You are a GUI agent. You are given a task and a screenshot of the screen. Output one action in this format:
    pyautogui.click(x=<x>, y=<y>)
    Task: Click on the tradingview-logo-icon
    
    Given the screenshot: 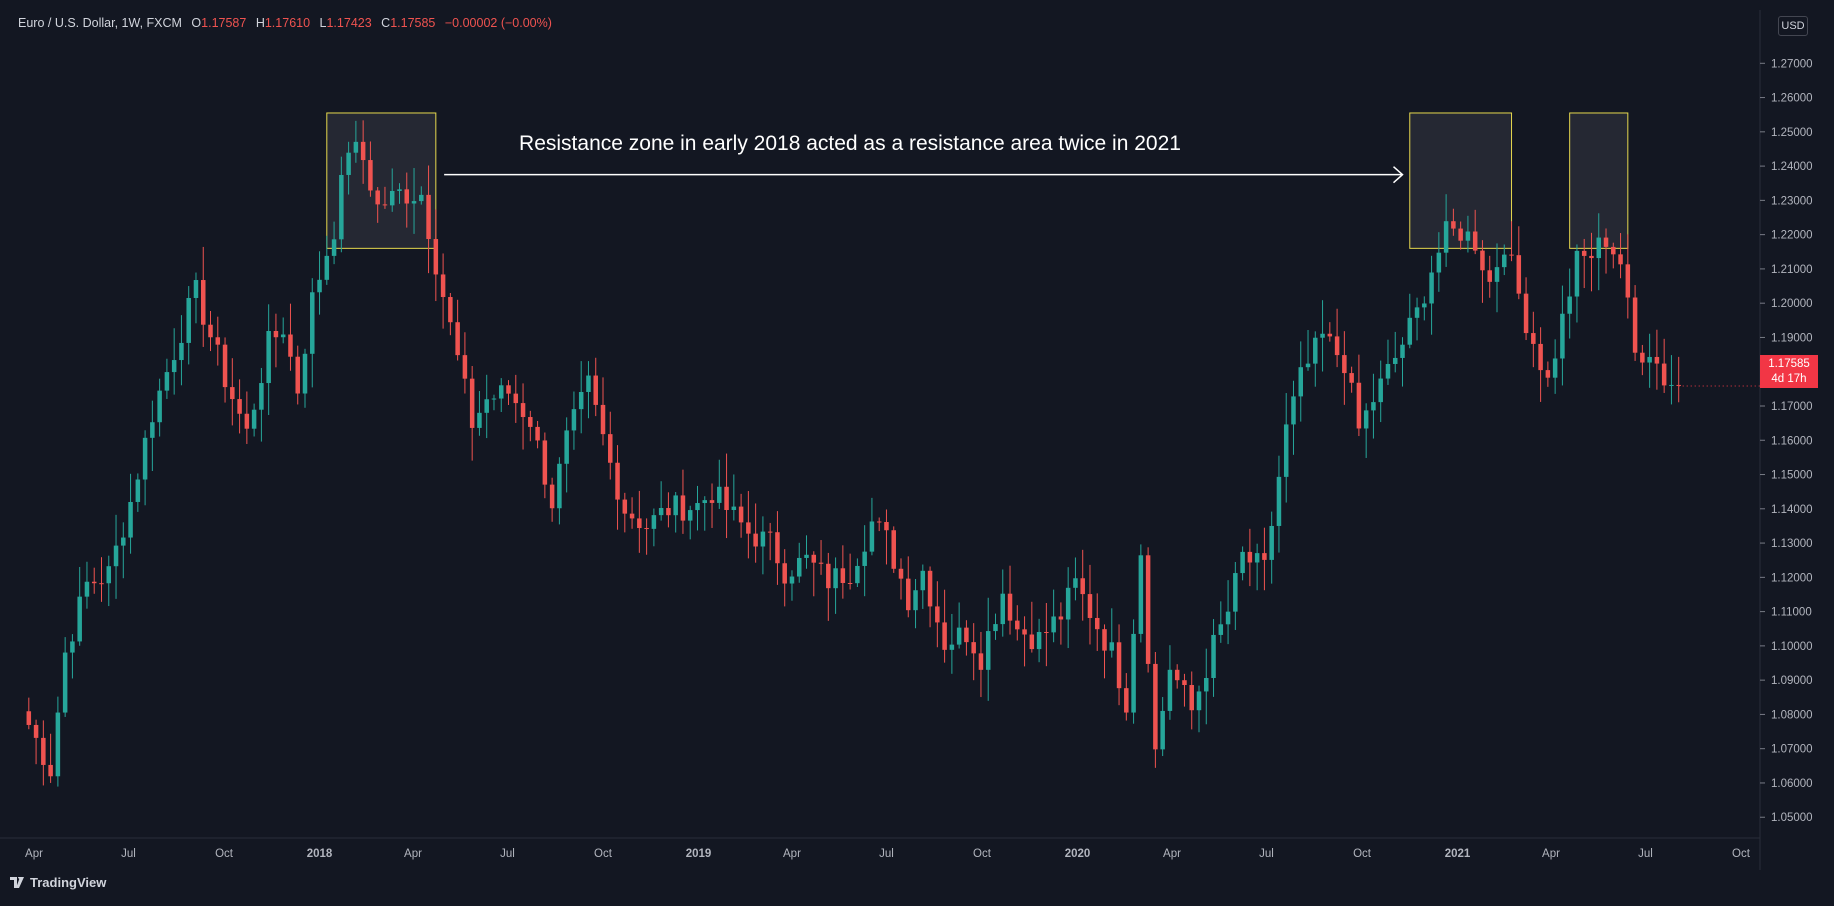 What is the action you would take?
    pyautogui.click(x=17, y=882)
    